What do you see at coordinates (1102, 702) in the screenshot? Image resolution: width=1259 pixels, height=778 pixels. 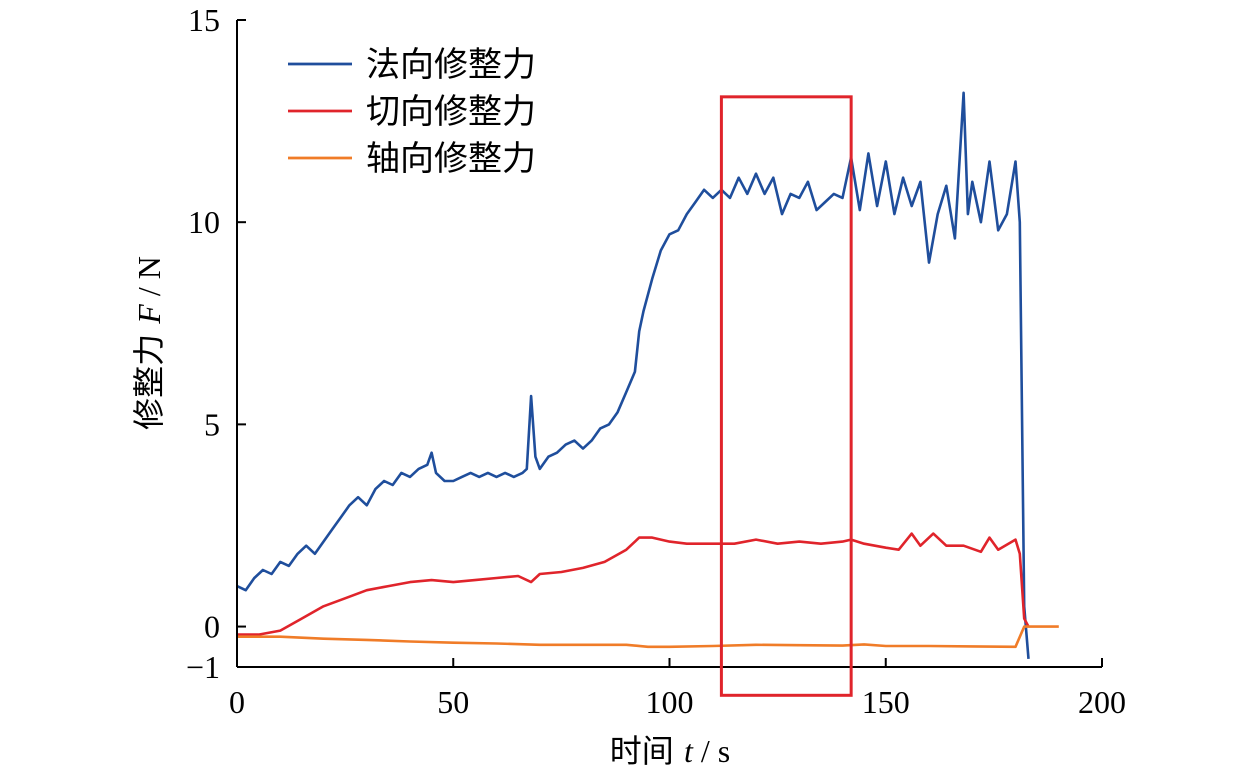 I see `x-tick-label: 200` at bounding box center [1102, 702].